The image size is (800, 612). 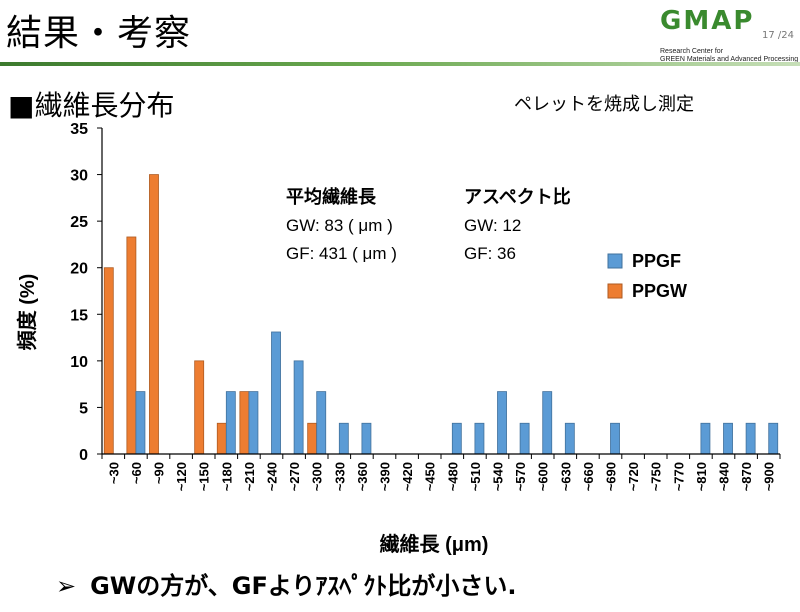 What do you see at coordinates (615, 291) in the screenshot?
I see `legend-swatch-ppgw` at bounding box center [615, 291].